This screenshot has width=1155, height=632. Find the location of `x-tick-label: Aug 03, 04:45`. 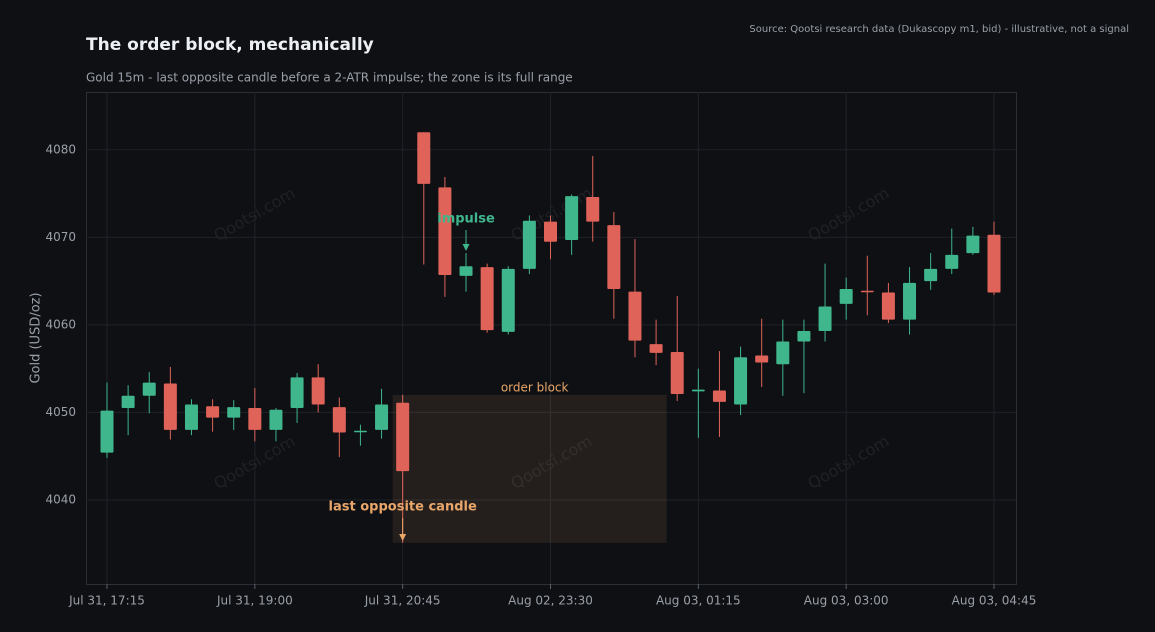

x-tick-label: Aug 03, 04:45 is located at coordinates (994, 601).